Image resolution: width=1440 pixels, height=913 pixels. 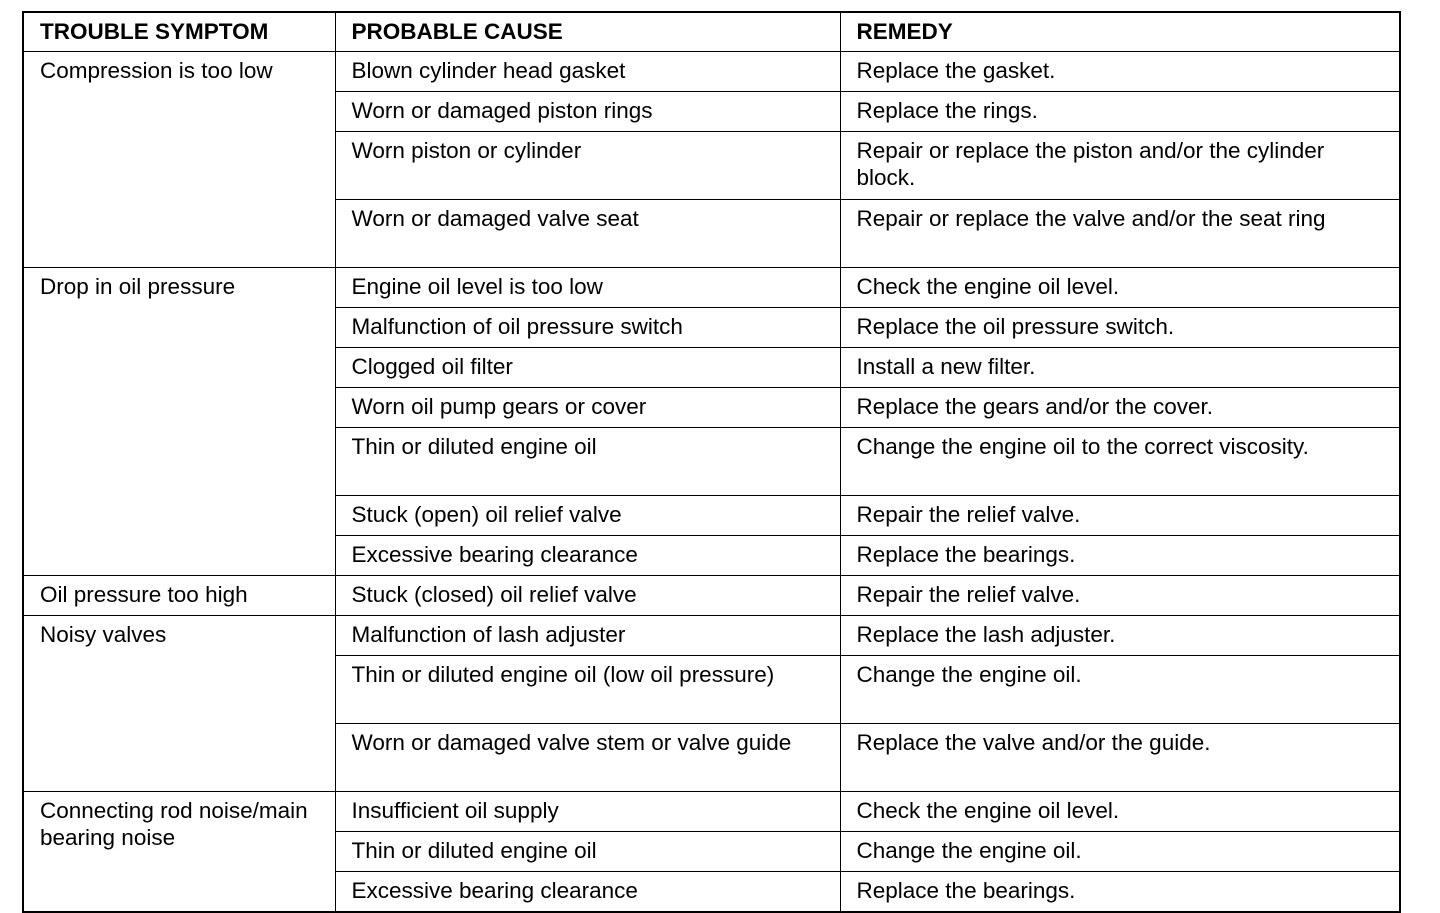 What do you see at coordinates (587, 233) in the screenshot?
I see `probable-cause-cell: Worn or damaged valve seat` at bounding box center [587, 233].